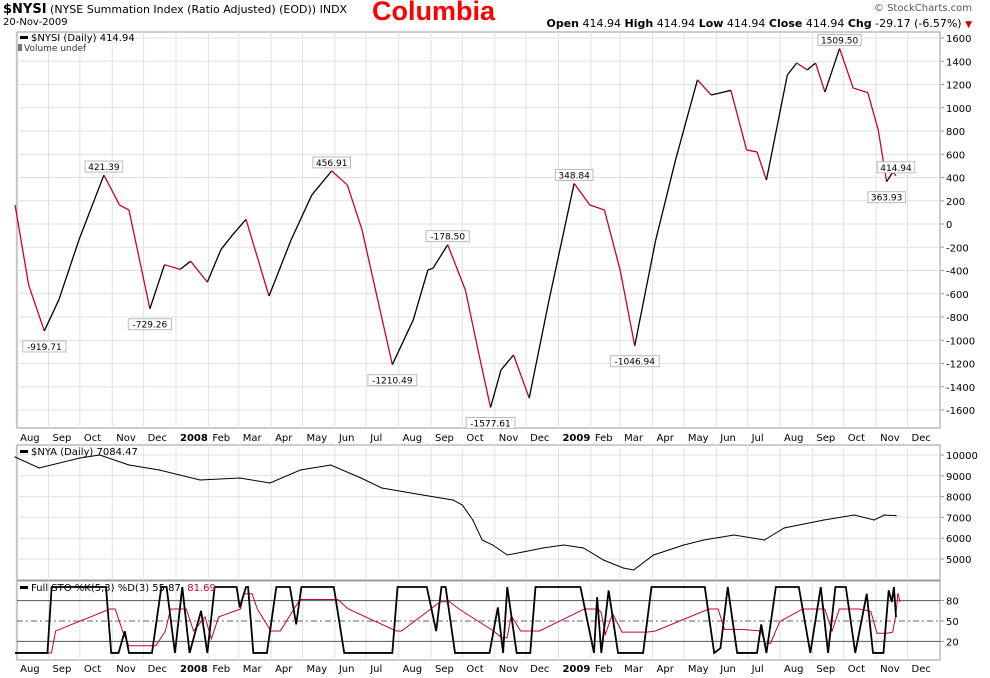 This screenshot has width=990, height=678. Describe the element at coordinates (859, 23) in the screenshot. I see `chg-label: Chg` at that location.